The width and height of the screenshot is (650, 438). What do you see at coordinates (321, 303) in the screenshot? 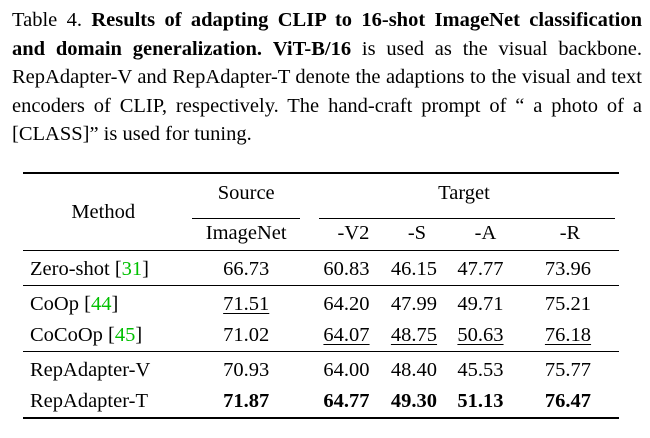
I see `table-row: CoOp [44] 71.51 64.20 47.99 49.71 75.21` at bounding box center [321, 303].